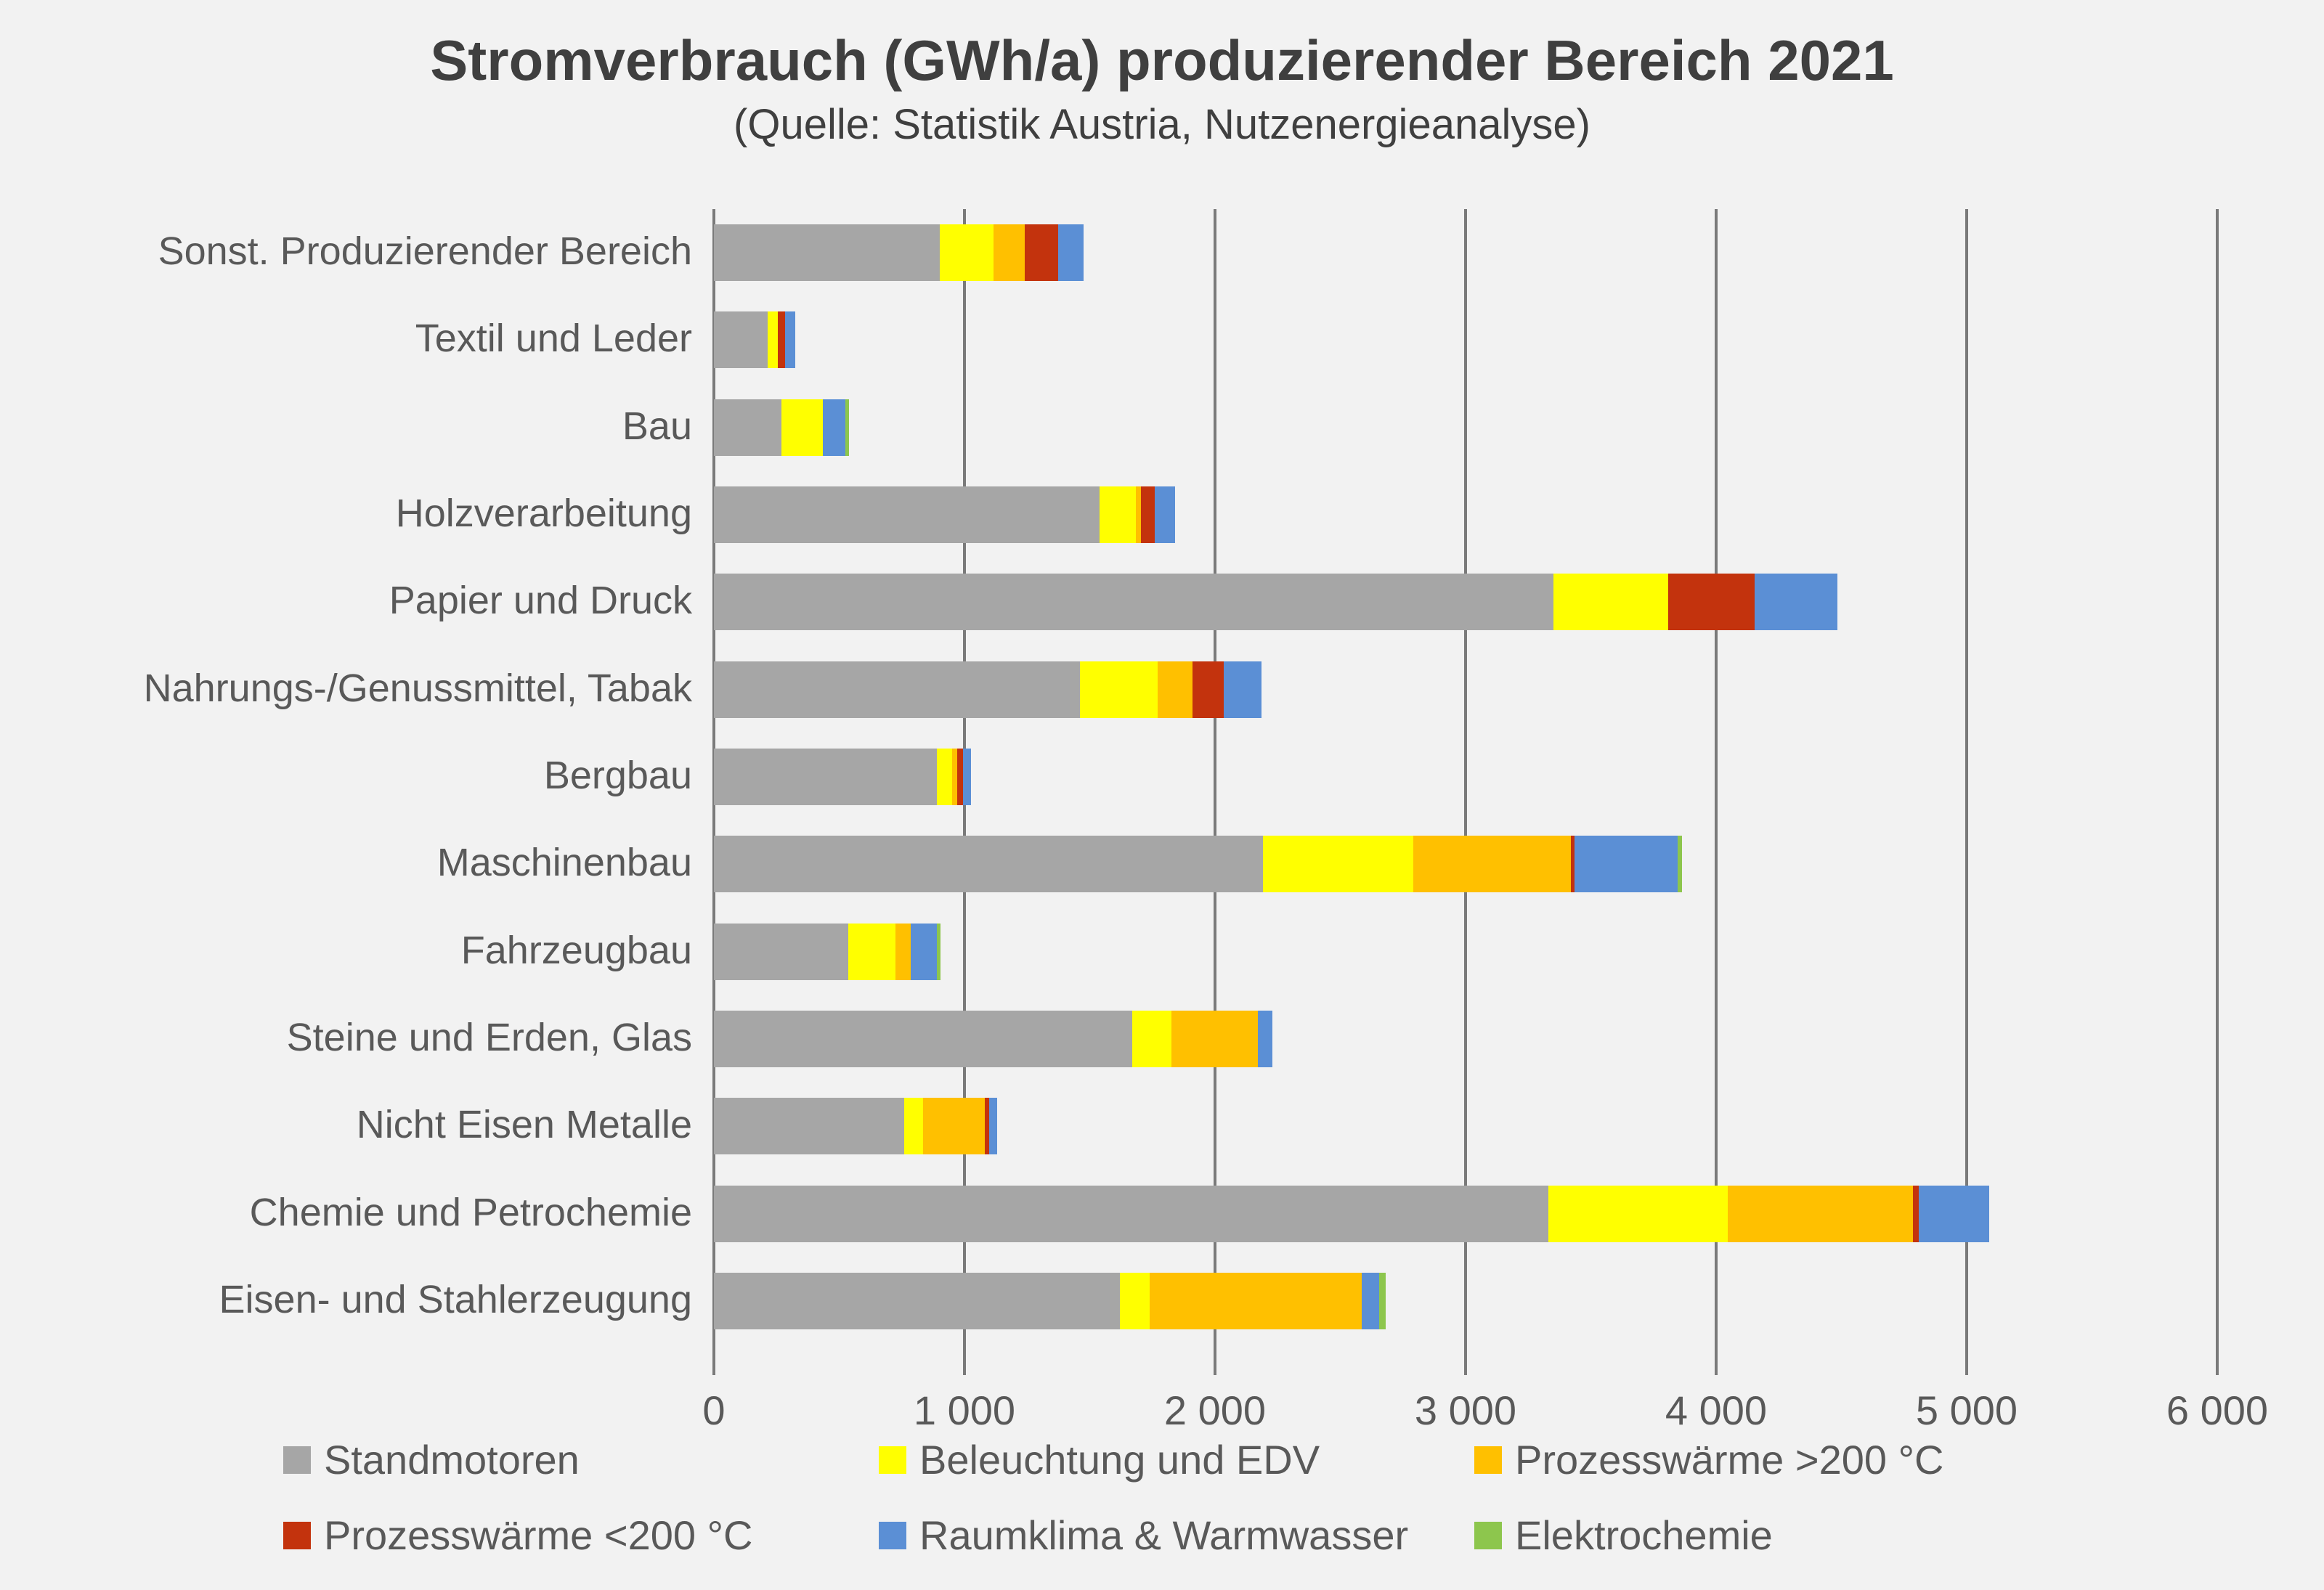 The width and height of the screenshot is (2324, 1590). Describe the element at coordinates (714, 1410) in the screenshot. I see `x-axis-tick-label: 0` at that location.